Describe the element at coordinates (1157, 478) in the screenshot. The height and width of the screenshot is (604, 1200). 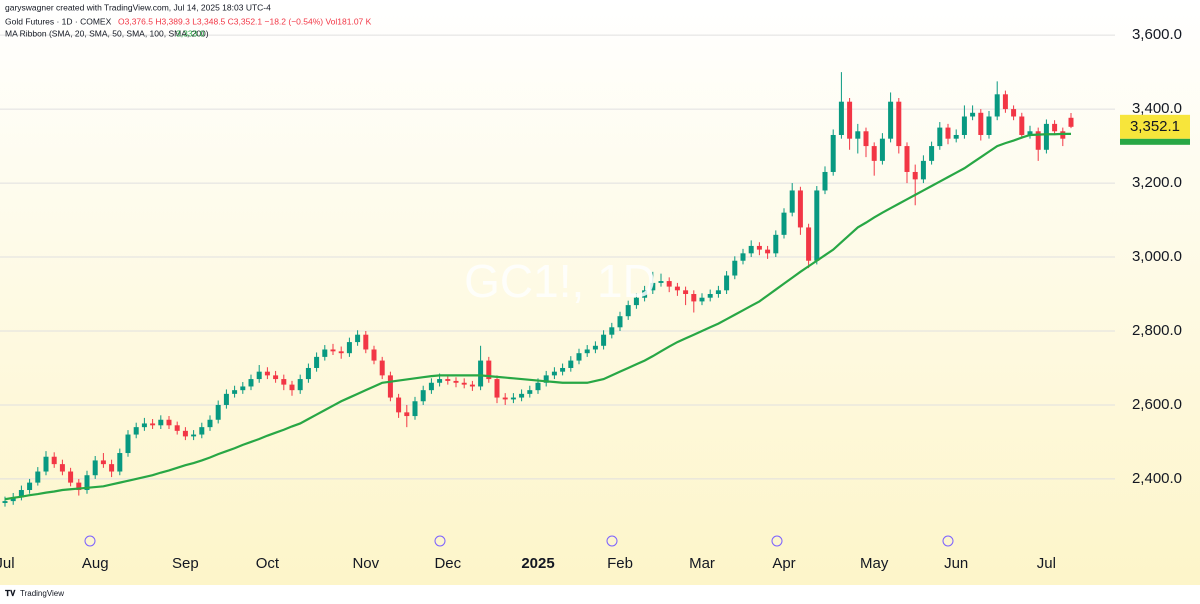
I see `y-tick-label: 2,400.0` at that location.